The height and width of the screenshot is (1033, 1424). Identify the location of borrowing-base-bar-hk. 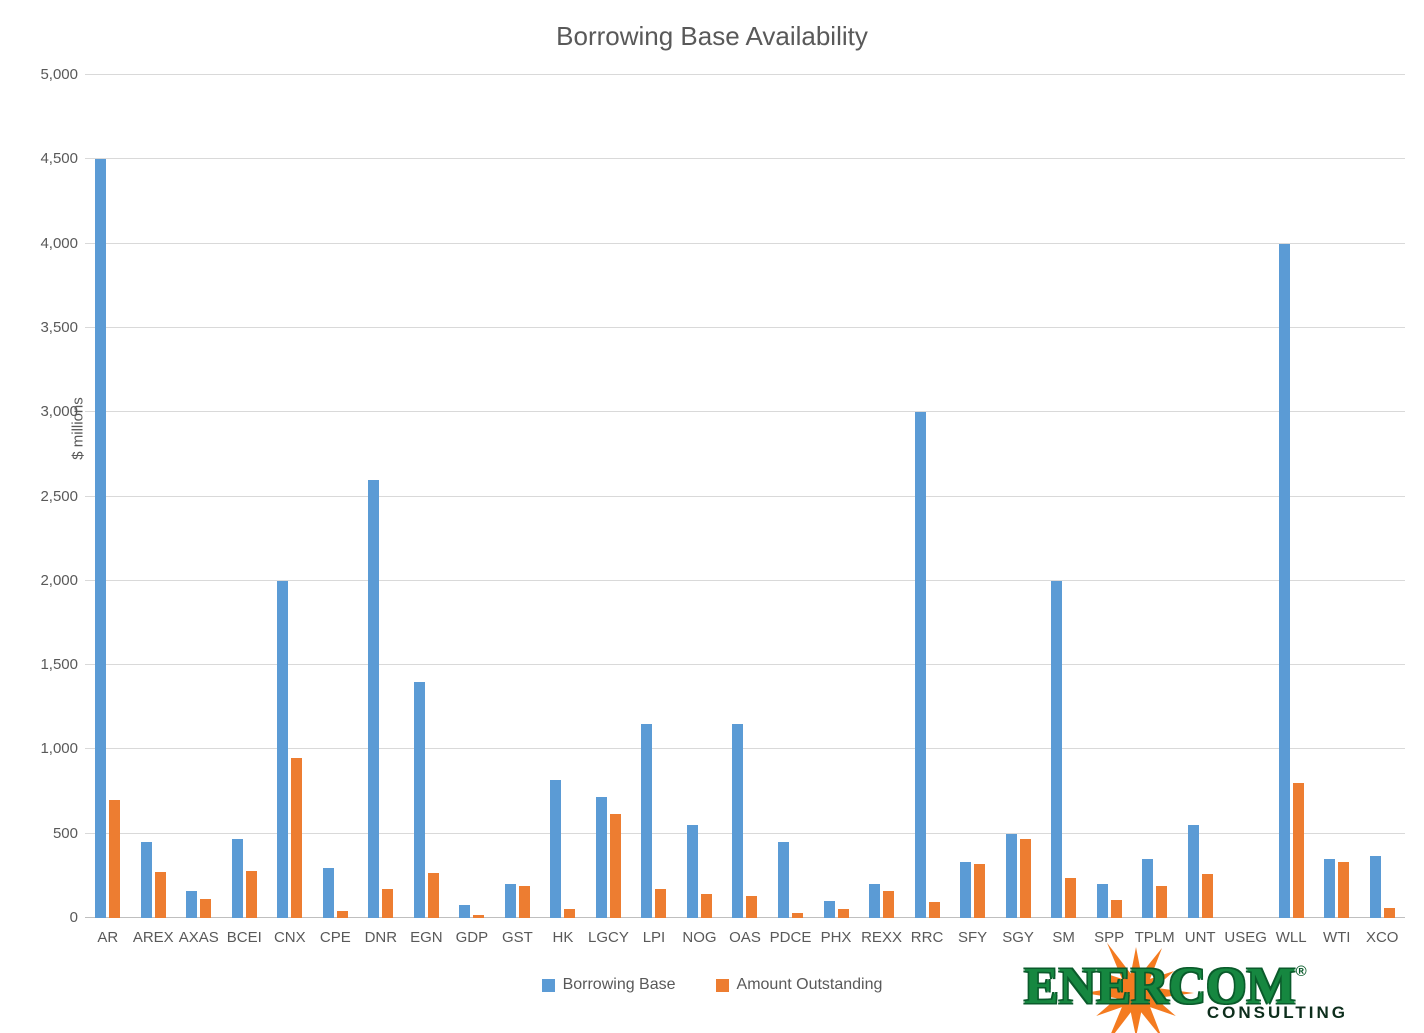
(556, 848).